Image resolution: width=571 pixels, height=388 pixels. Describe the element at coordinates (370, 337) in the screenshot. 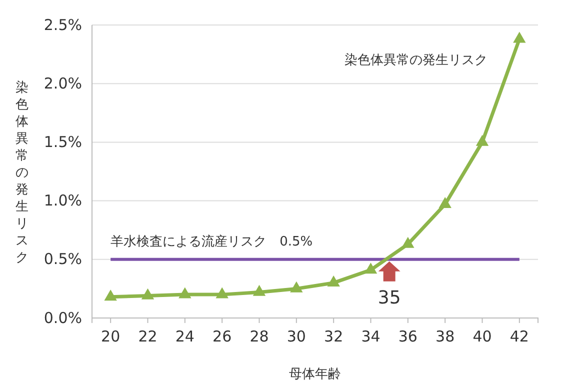

I see `x-tick-label: 34` at that location.